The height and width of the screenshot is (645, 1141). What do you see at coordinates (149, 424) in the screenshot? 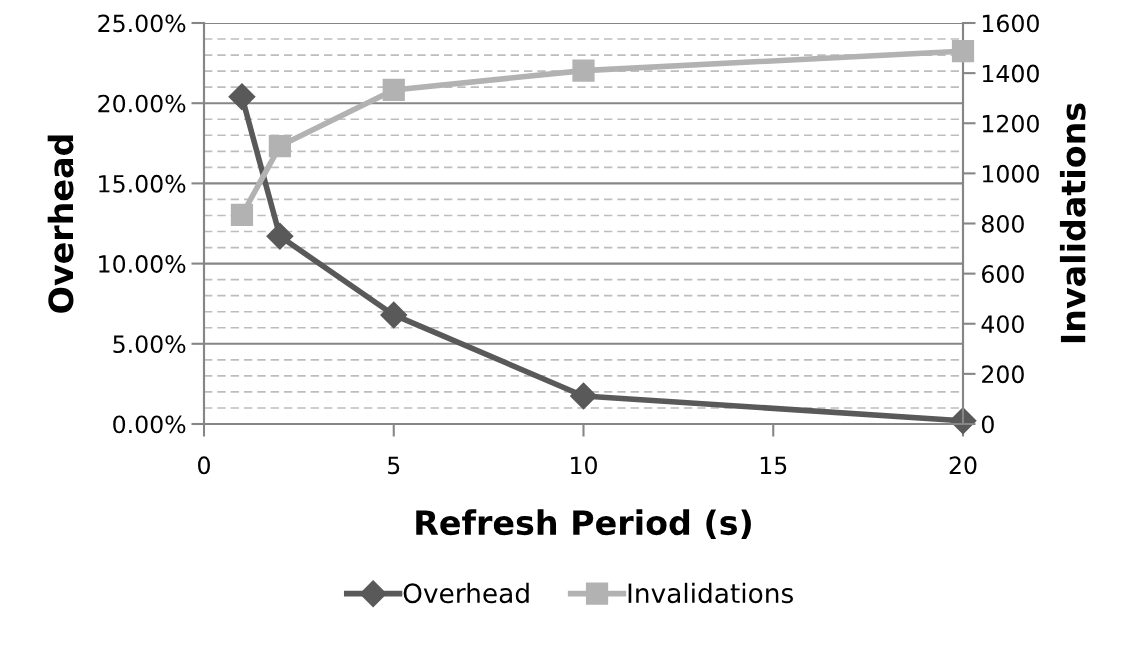
I see `y-tick-label: 0.00%` at bounding box center [149, 424].